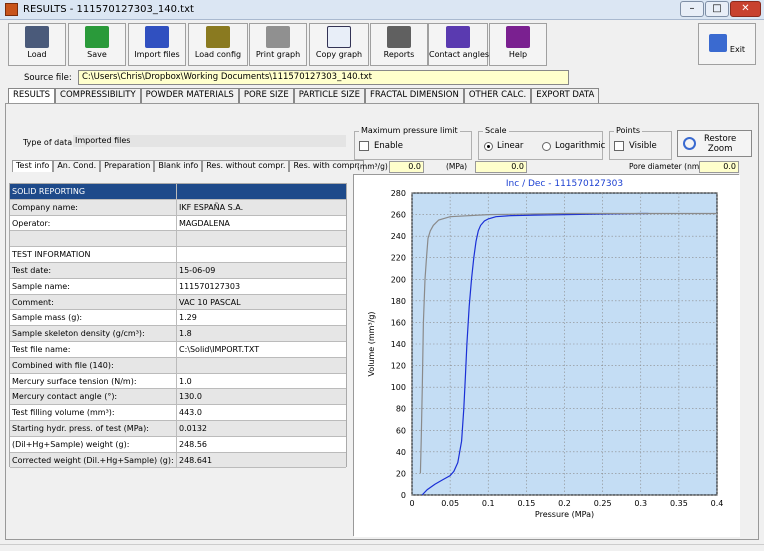 This screenshot has height=551, width=764. I want to click on grid-row-value: 130.0, so click(190, 397).